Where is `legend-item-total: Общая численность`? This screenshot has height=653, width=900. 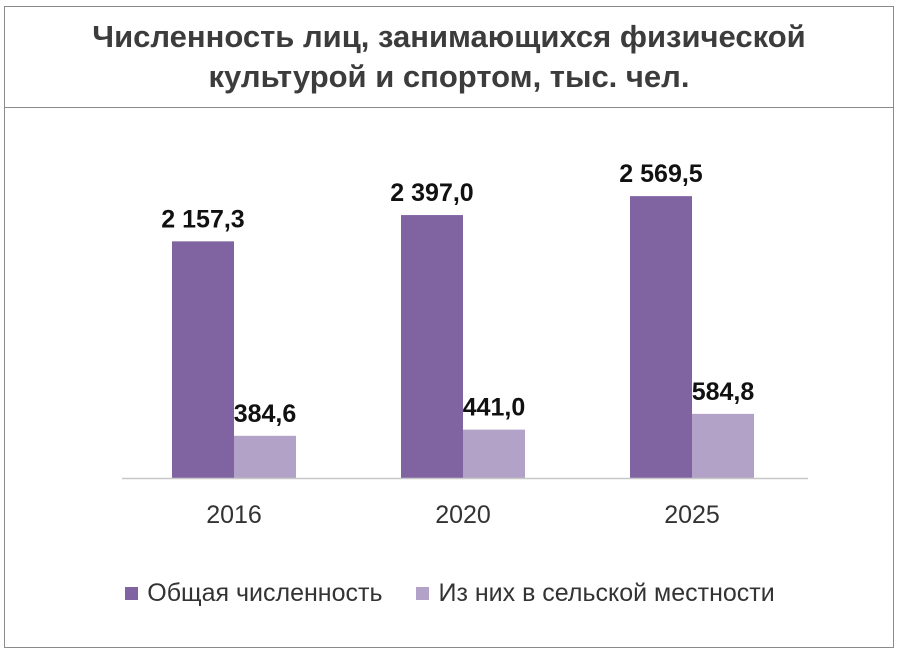 legend-item-total: Общая численность is located at coordinates (253, 593).